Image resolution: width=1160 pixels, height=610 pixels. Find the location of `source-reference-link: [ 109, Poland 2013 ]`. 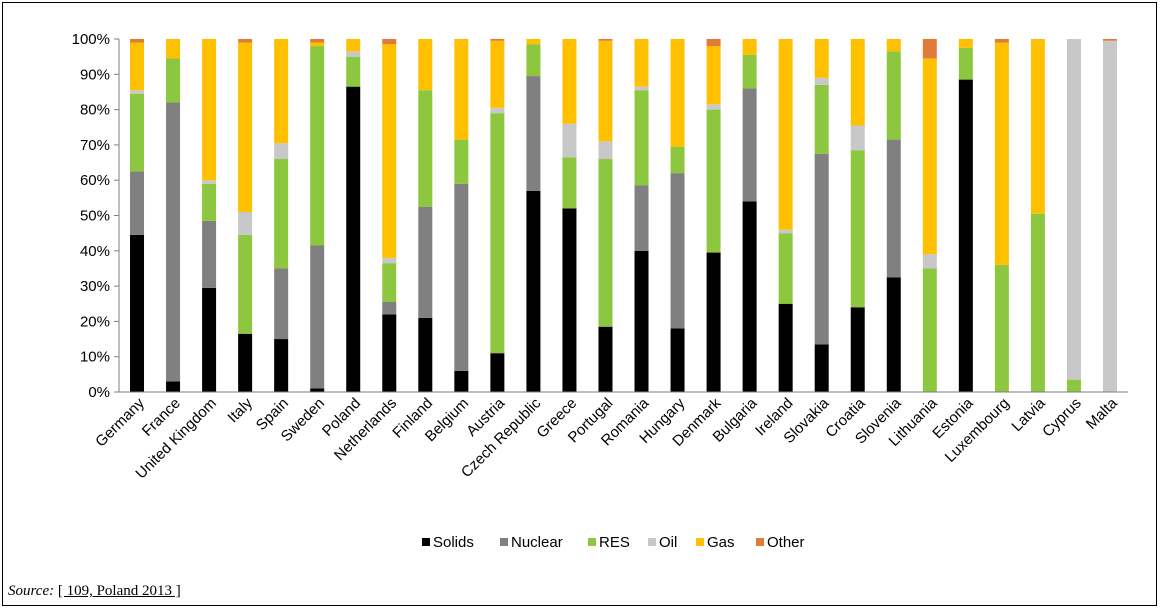

source-reference-link: [ 109, Poland 2013 ] is located at coordinates (119, 591).